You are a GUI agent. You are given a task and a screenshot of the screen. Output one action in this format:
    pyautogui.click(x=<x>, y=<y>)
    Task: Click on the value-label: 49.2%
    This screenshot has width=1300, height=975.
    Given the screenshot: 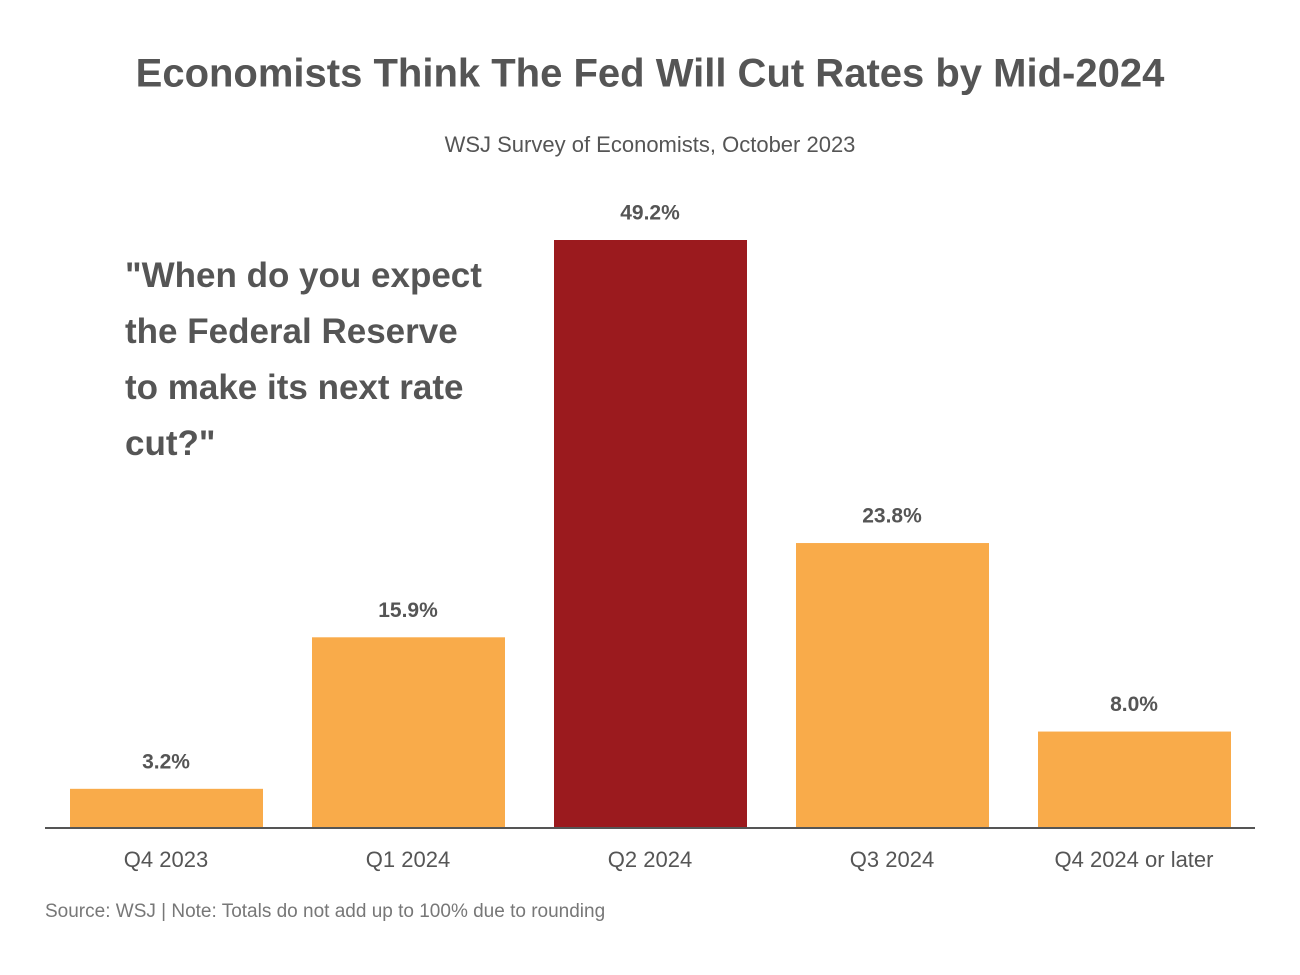 What is the action you would take?
    pyautogui.click(x=650, y=213)
    